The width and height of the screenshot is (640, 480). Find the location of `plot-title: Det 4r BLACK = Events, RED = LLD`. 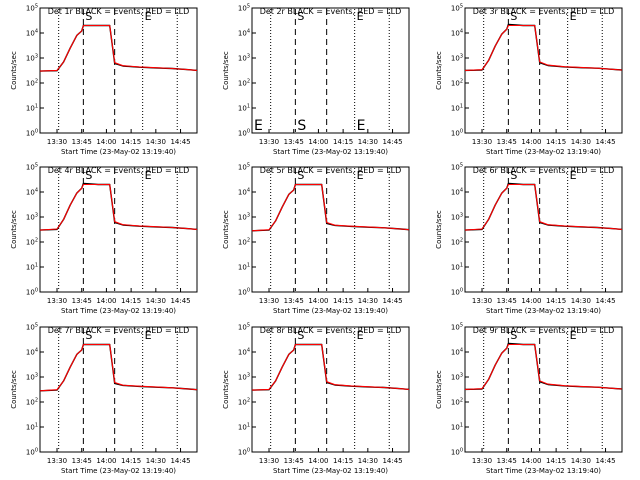

plot-title: Det 4r BLACK = Events, RED = LLD is located at coordinates (119, 170).